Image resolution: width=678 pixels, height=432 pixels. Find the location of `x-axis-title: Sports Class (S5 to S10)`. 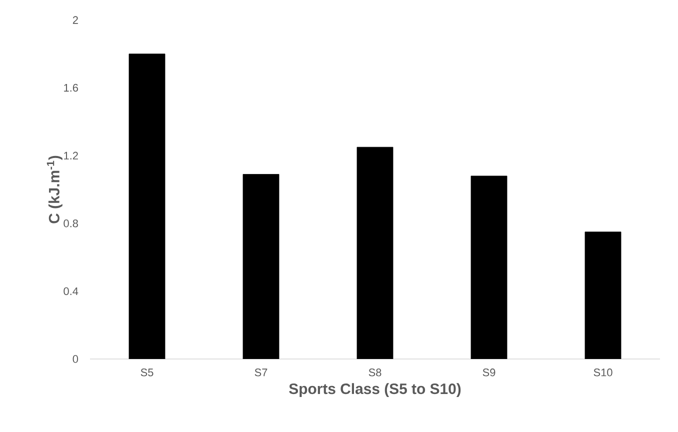

x-axis-title: Sports Class (S5 to S10) is located at coordinates (375, 390).